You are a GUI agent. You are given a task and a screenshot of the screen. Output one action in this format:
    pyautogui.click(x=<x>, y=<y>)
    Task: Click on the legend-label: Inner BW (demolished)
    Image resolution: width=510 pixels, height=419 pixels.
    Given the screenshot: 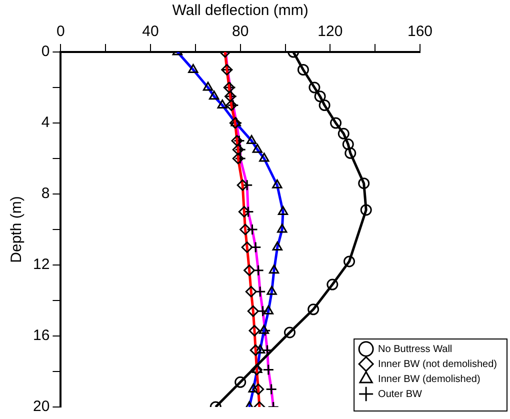 What is the action you would take?
    pyautogui.click(x=429, y=379)
    